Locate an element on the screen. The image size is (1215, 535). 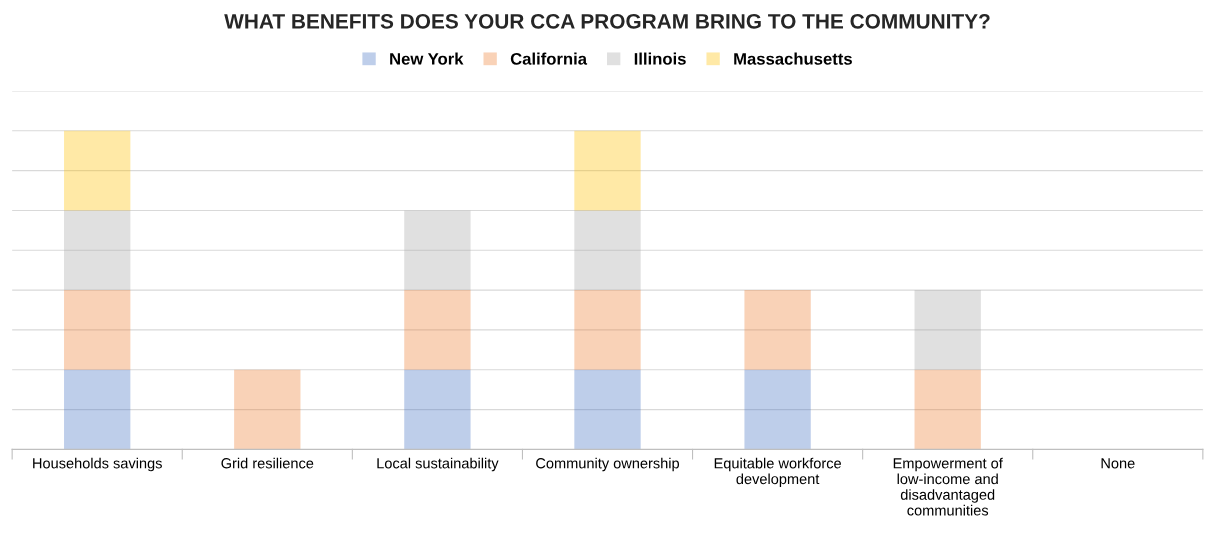
chart-title: WHAT BENEFITS DOES YOUR CCA PROGRAM BRING TO THE COMMUNITY? is located at coordinates (607, 21).